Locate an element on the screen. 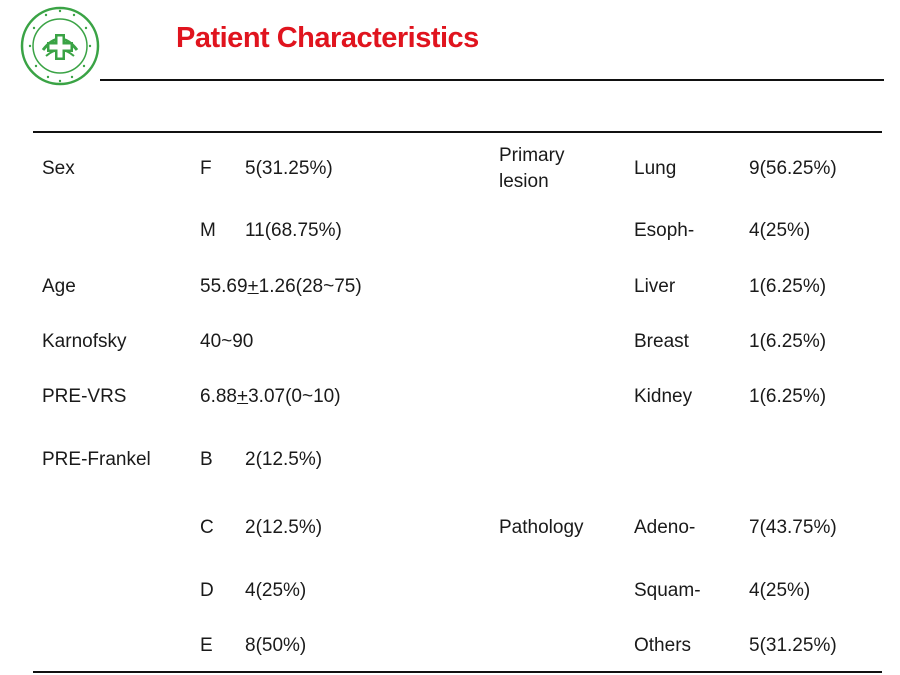 Image resolution: width=900 pixels, height=675 pixels. row-label-pathology: Pathology is located at coordinates (541, 527).